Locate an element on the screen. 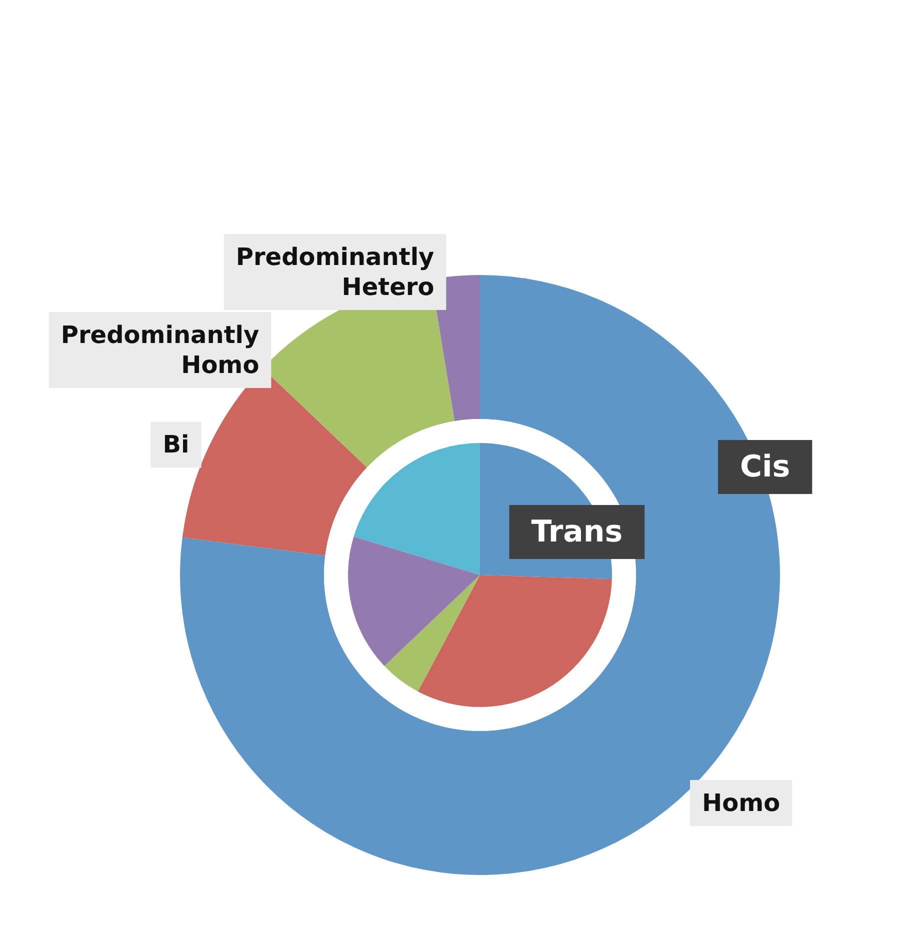 Image resolution: width=900 pixels, height=952 pixels. slice-label: Trans is located at coordinates (577, 532).